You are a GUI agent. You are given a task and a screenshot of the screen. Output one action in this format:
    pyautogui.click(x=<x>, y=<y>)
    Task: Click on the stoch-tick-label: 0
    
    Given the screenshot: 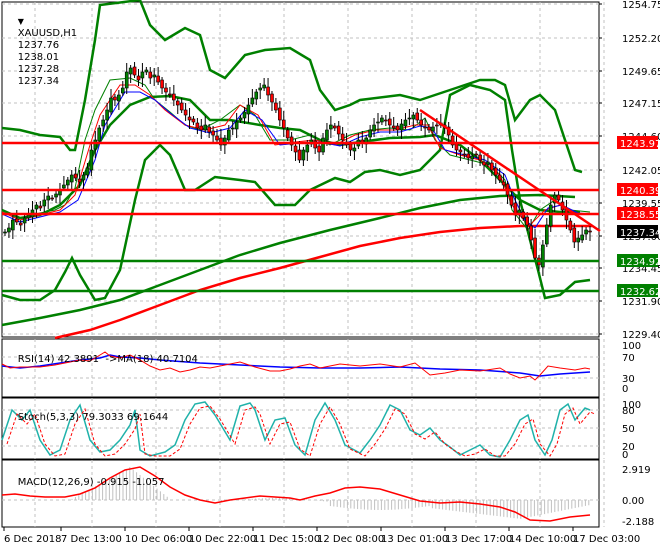 What is the action you would take?
    pyautogui.click(x=625, y=455)
    